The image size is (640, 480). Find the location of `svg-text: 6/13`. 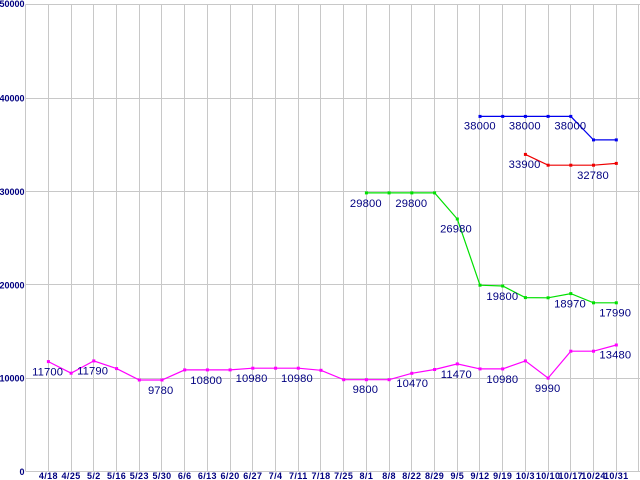

svg-text: 6/13 is located at coordinates (207, 475).